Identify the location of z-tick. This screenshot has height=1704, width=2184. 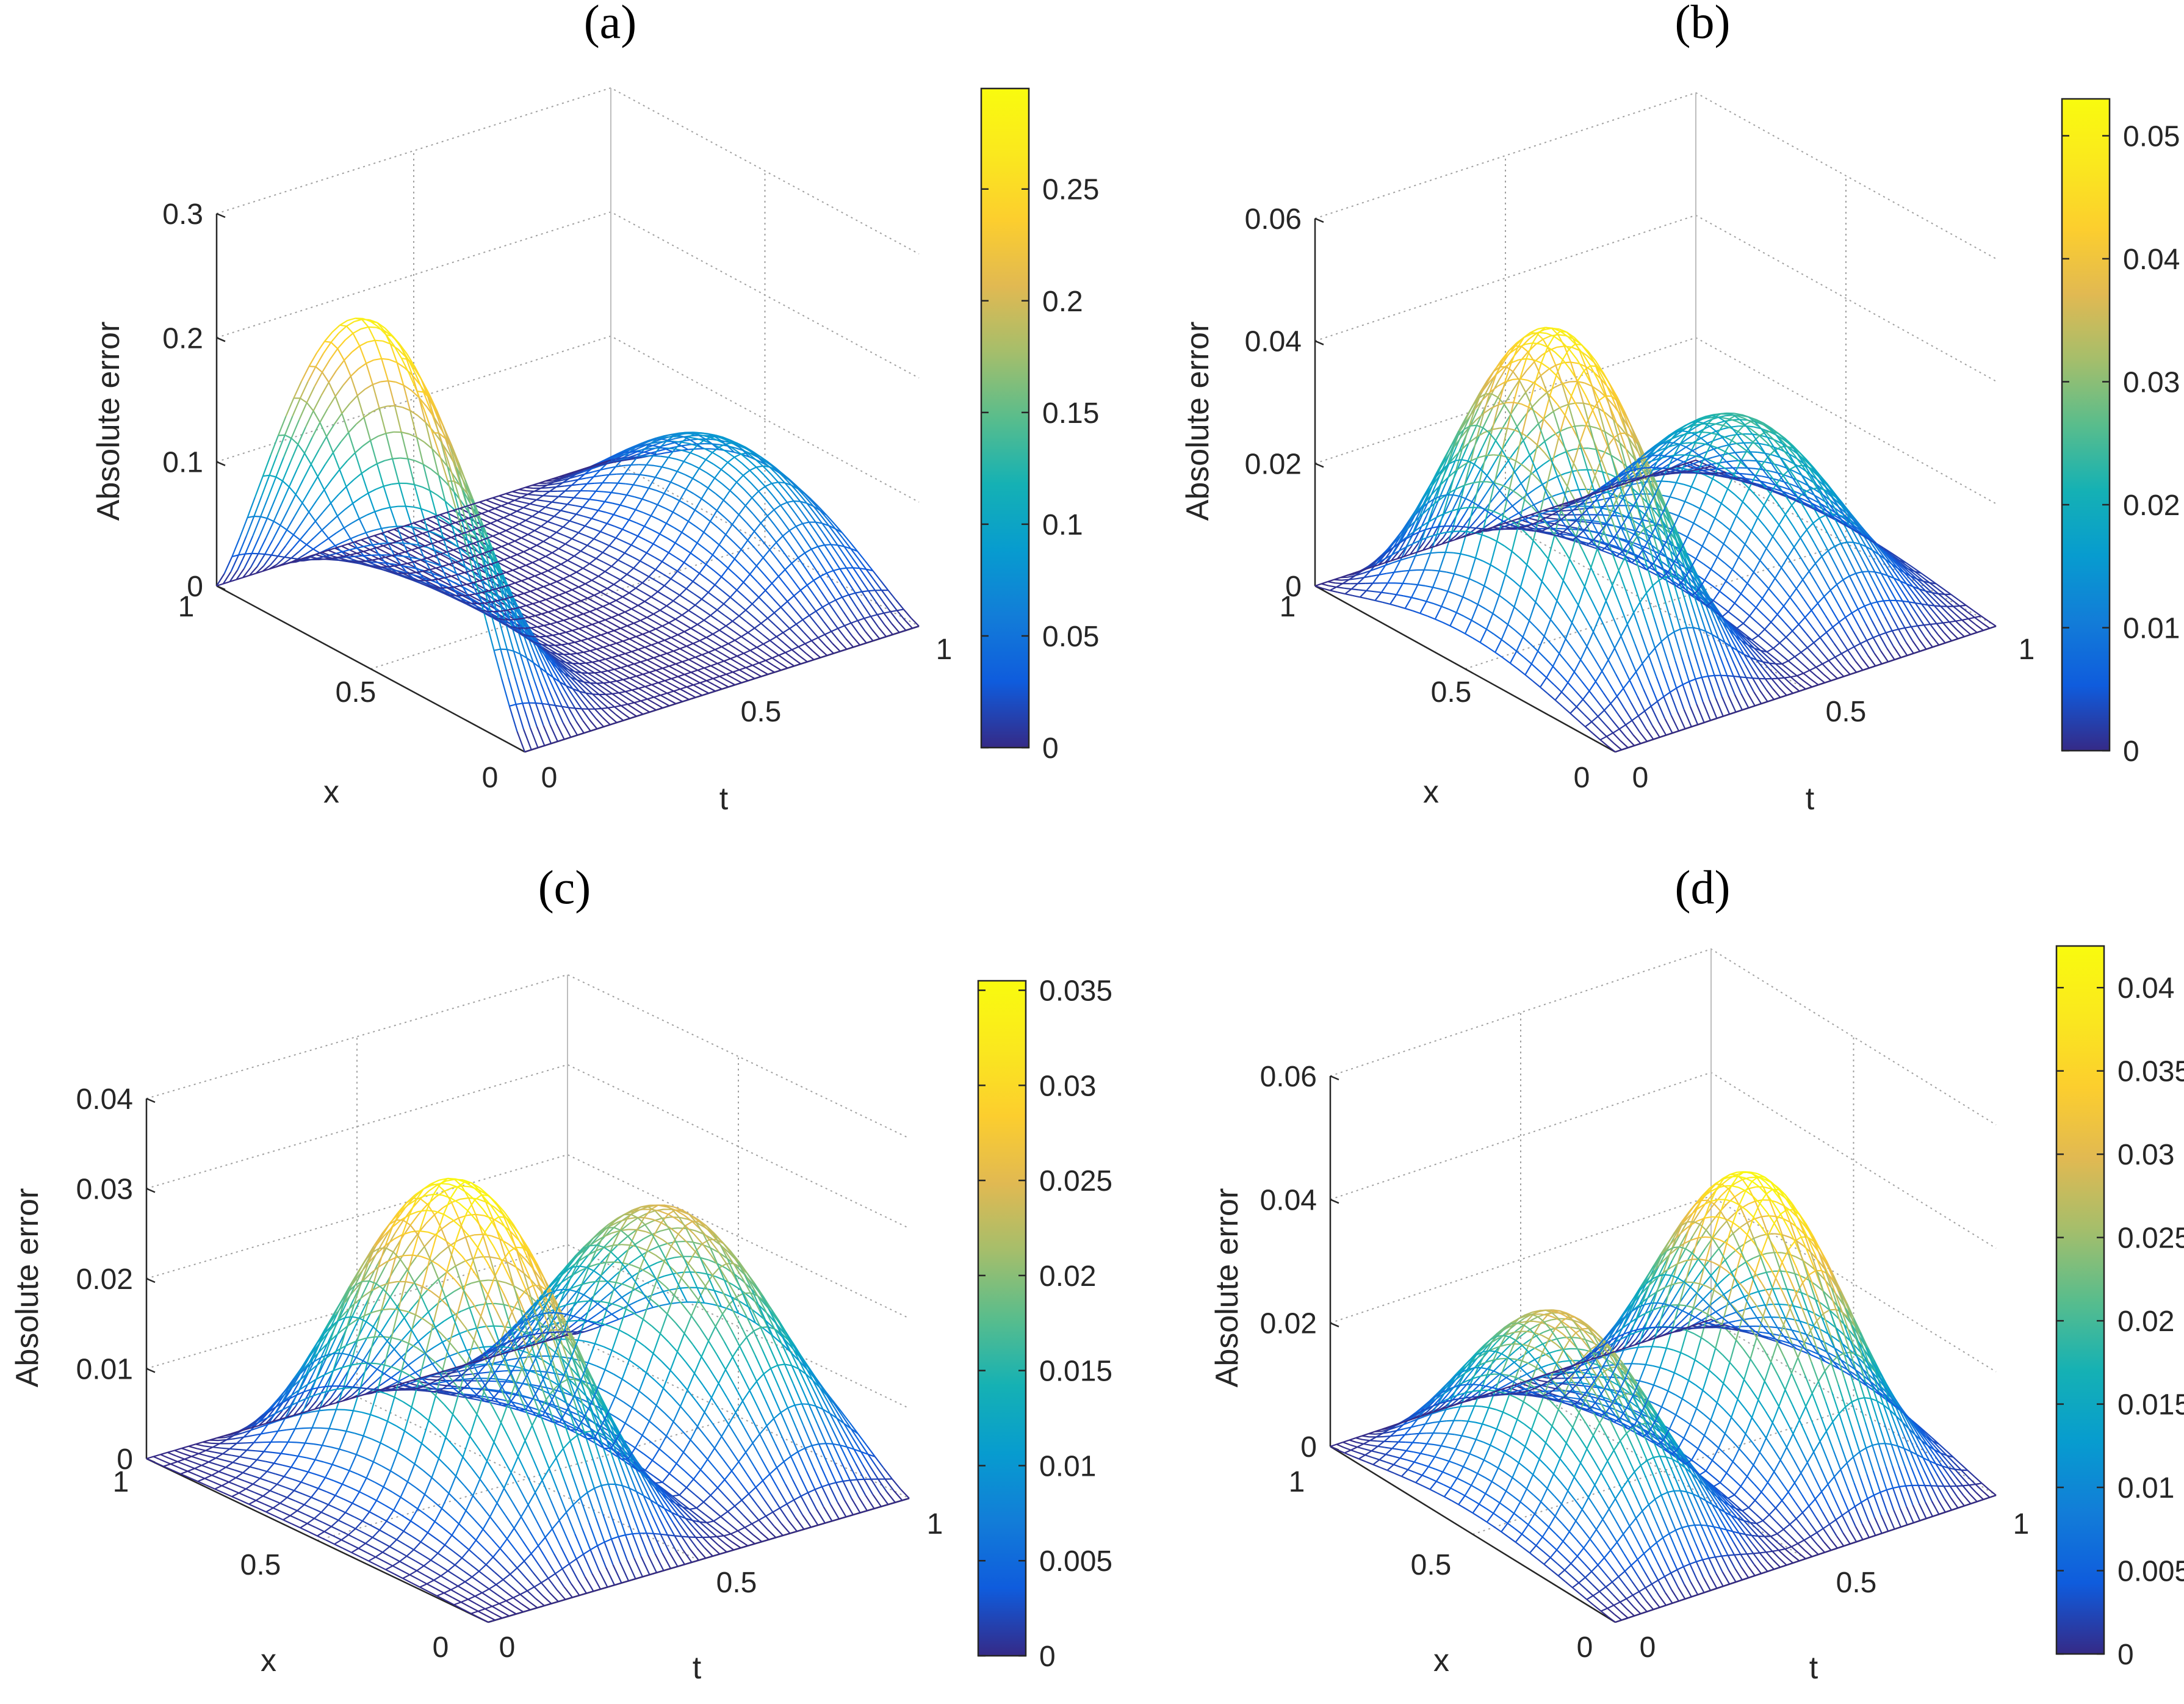
(221, 215).